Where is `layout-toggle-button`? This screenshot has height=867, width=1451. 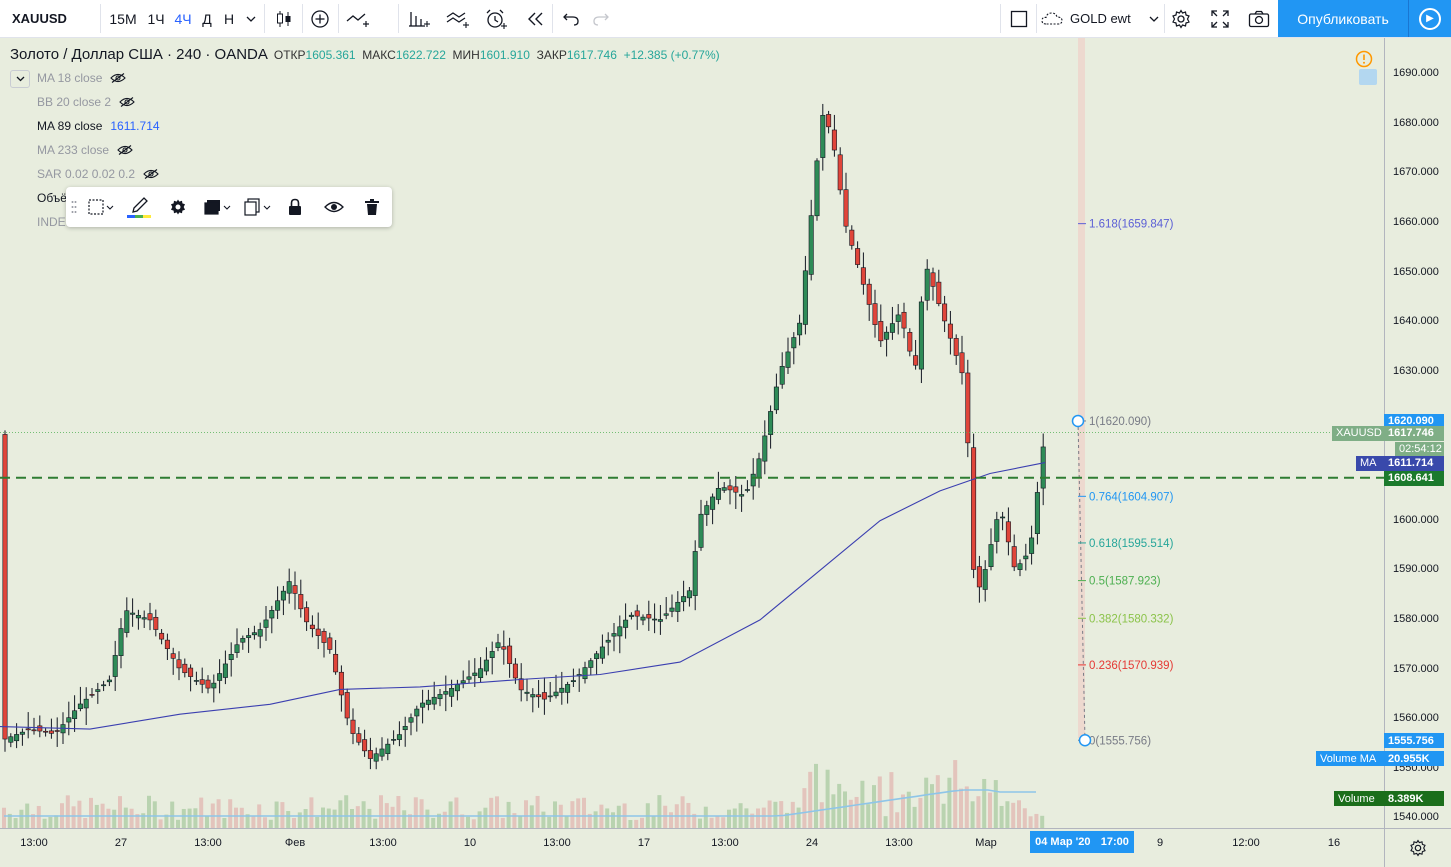
layout-toggle-button is located at coordinates (1019, 18).